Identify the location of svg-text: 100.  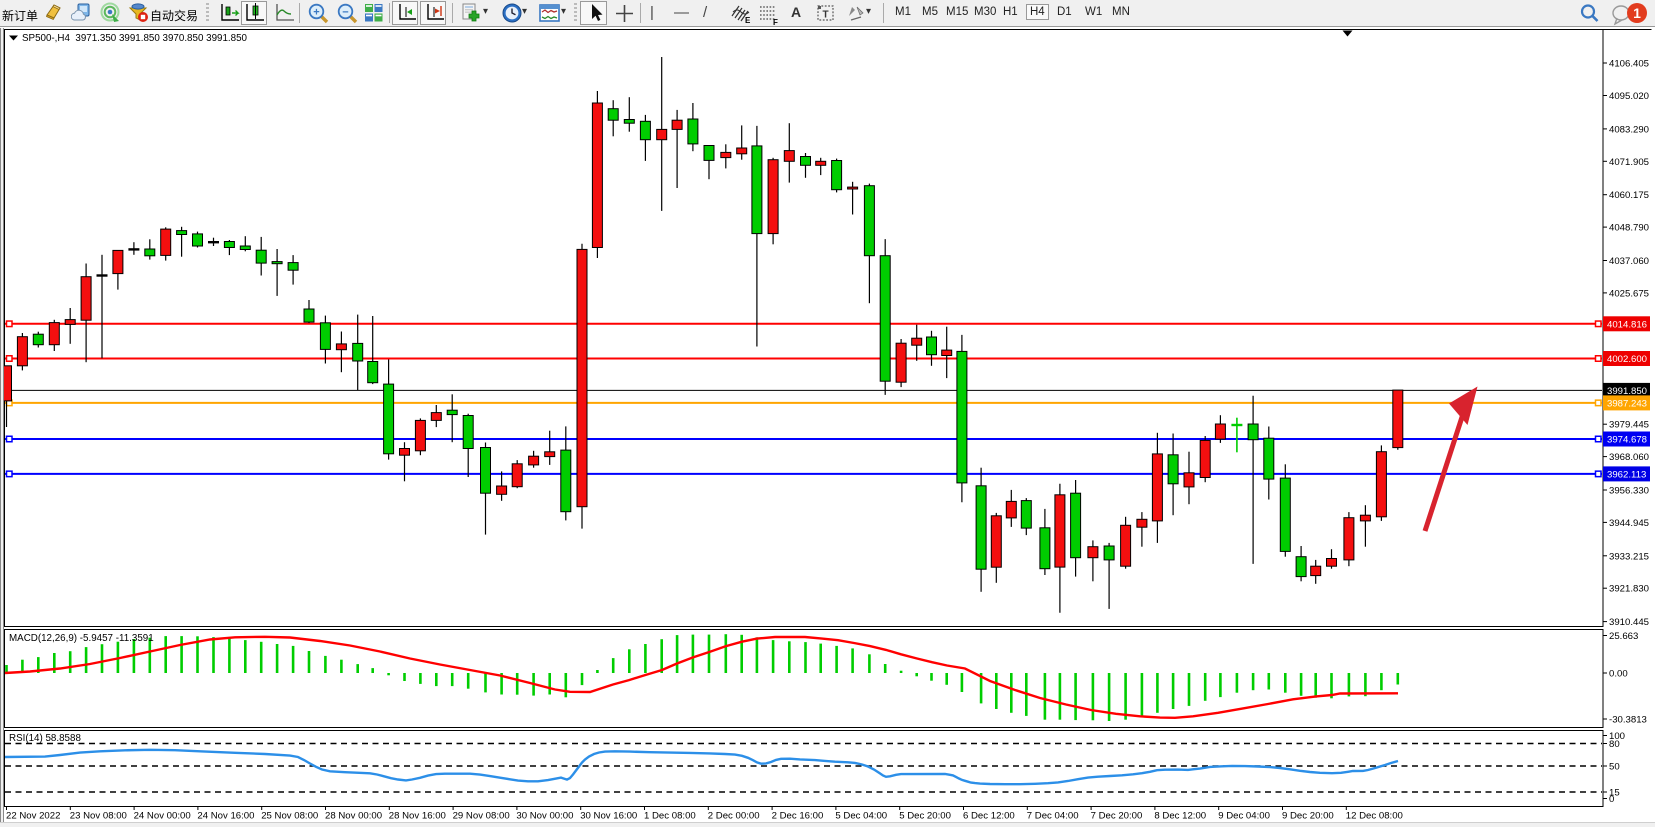
(1617, 736).